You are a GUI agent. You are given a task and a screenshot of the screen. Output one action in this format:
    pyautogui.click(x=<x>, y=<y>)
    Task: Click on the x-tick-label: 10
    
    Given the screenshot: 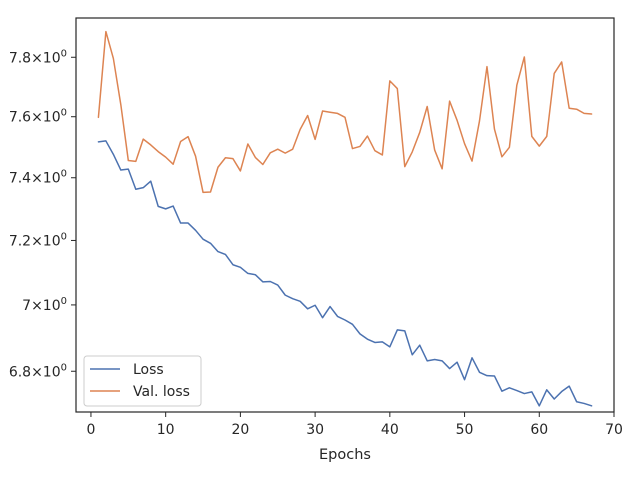 What is the action you would take?
    pyautogui.click(x=166, y=430)
    